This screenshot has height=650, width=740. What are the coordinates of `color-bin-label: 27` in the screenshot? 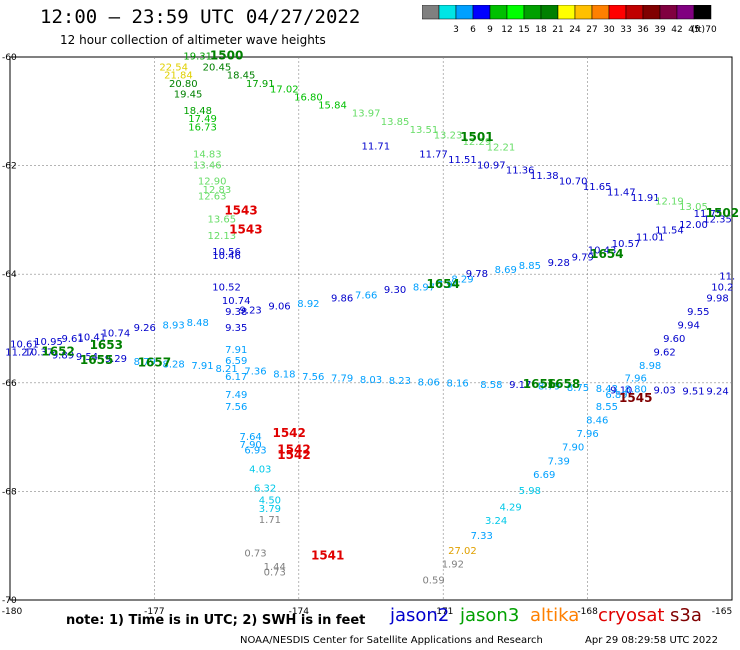 It's located at (591, 30).